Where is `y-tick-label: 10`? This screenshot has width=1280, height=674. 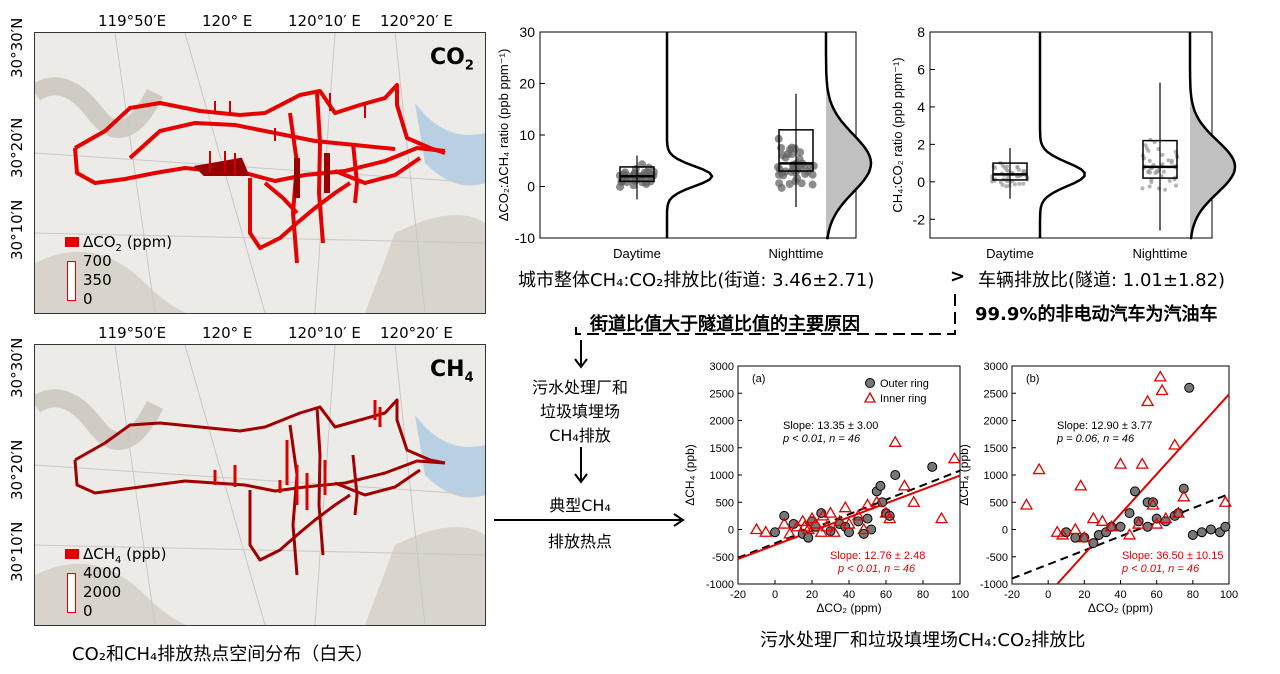 y-tick-label: 10 is located at coordinates (527, 135).